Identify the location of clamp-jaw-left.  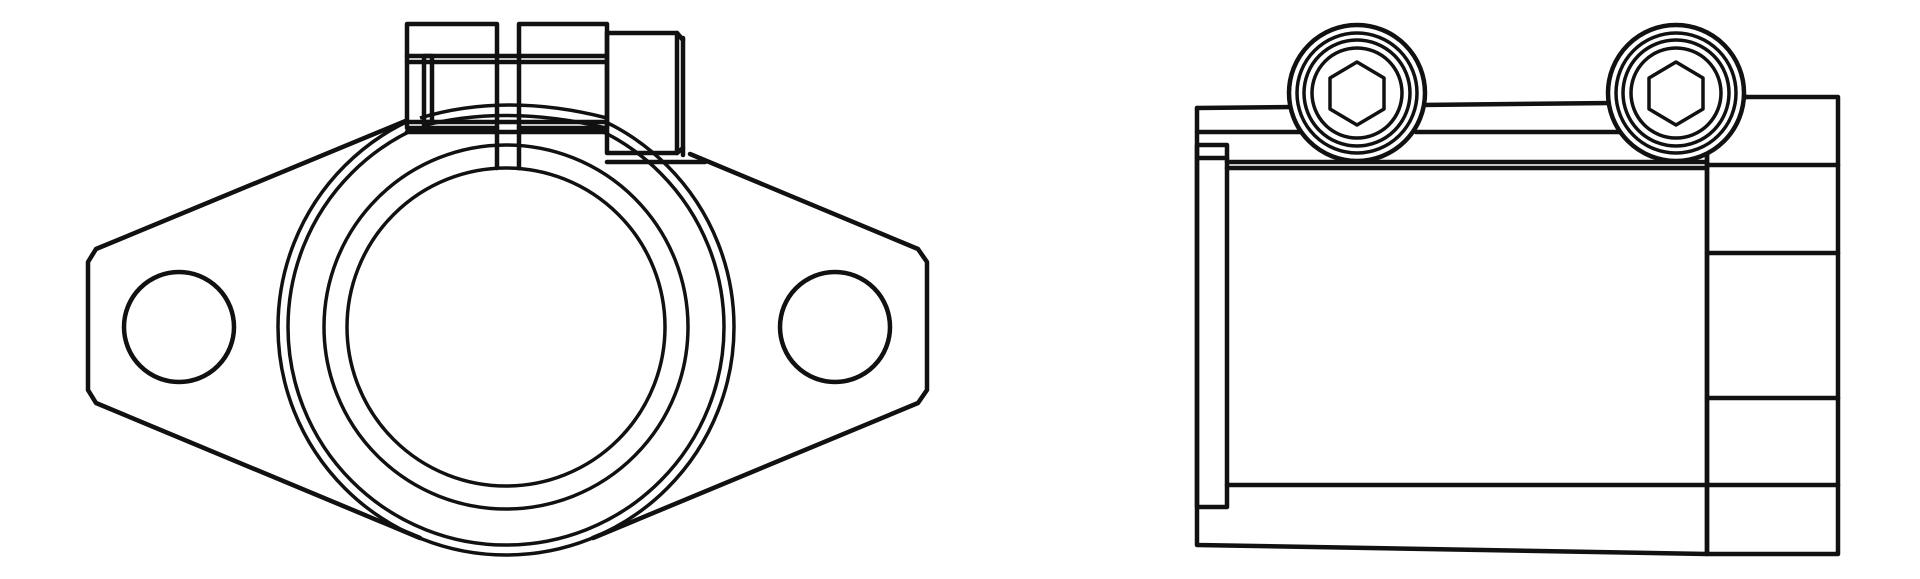
(452, 76).